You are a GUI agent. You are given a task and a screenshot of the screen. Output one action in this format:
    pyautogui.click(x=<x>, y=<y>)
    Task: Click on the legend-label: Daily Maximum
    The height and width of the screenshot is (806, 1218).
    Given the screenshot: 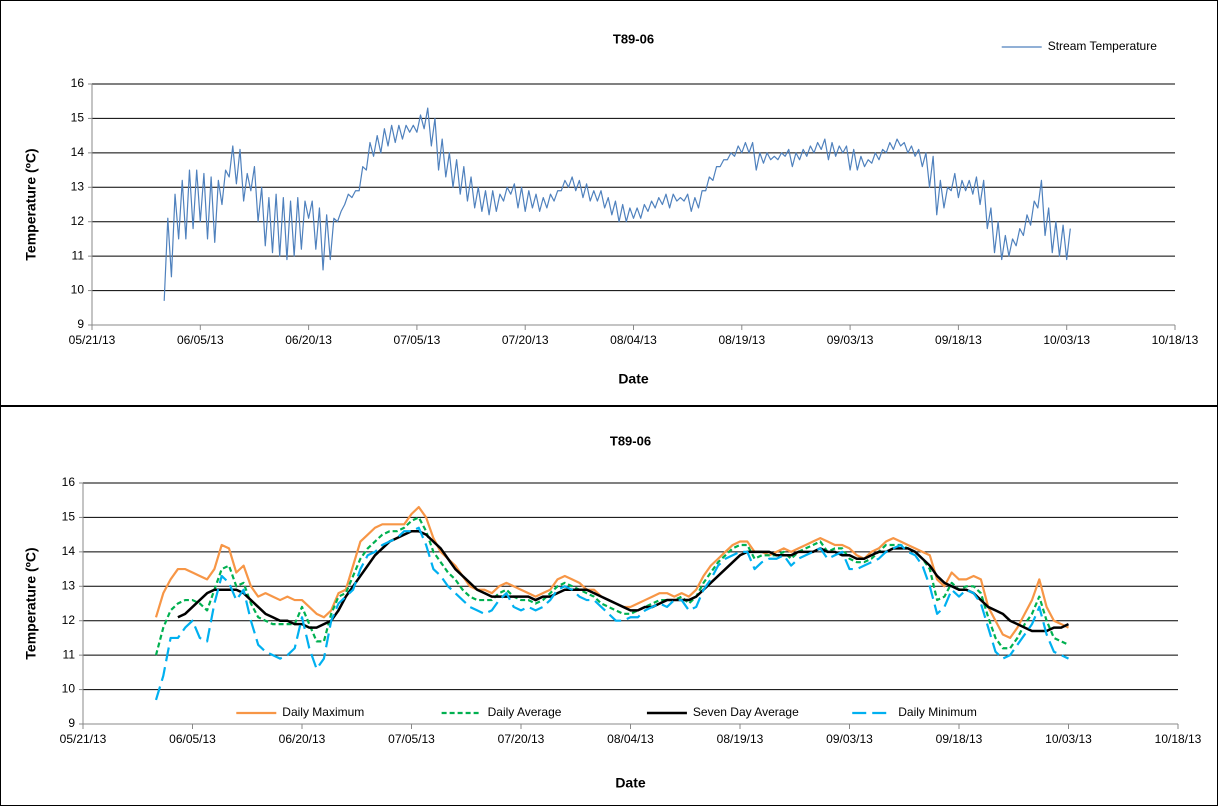 What is the action you would take?
    pyautogui.click(x=323, y=712)
    